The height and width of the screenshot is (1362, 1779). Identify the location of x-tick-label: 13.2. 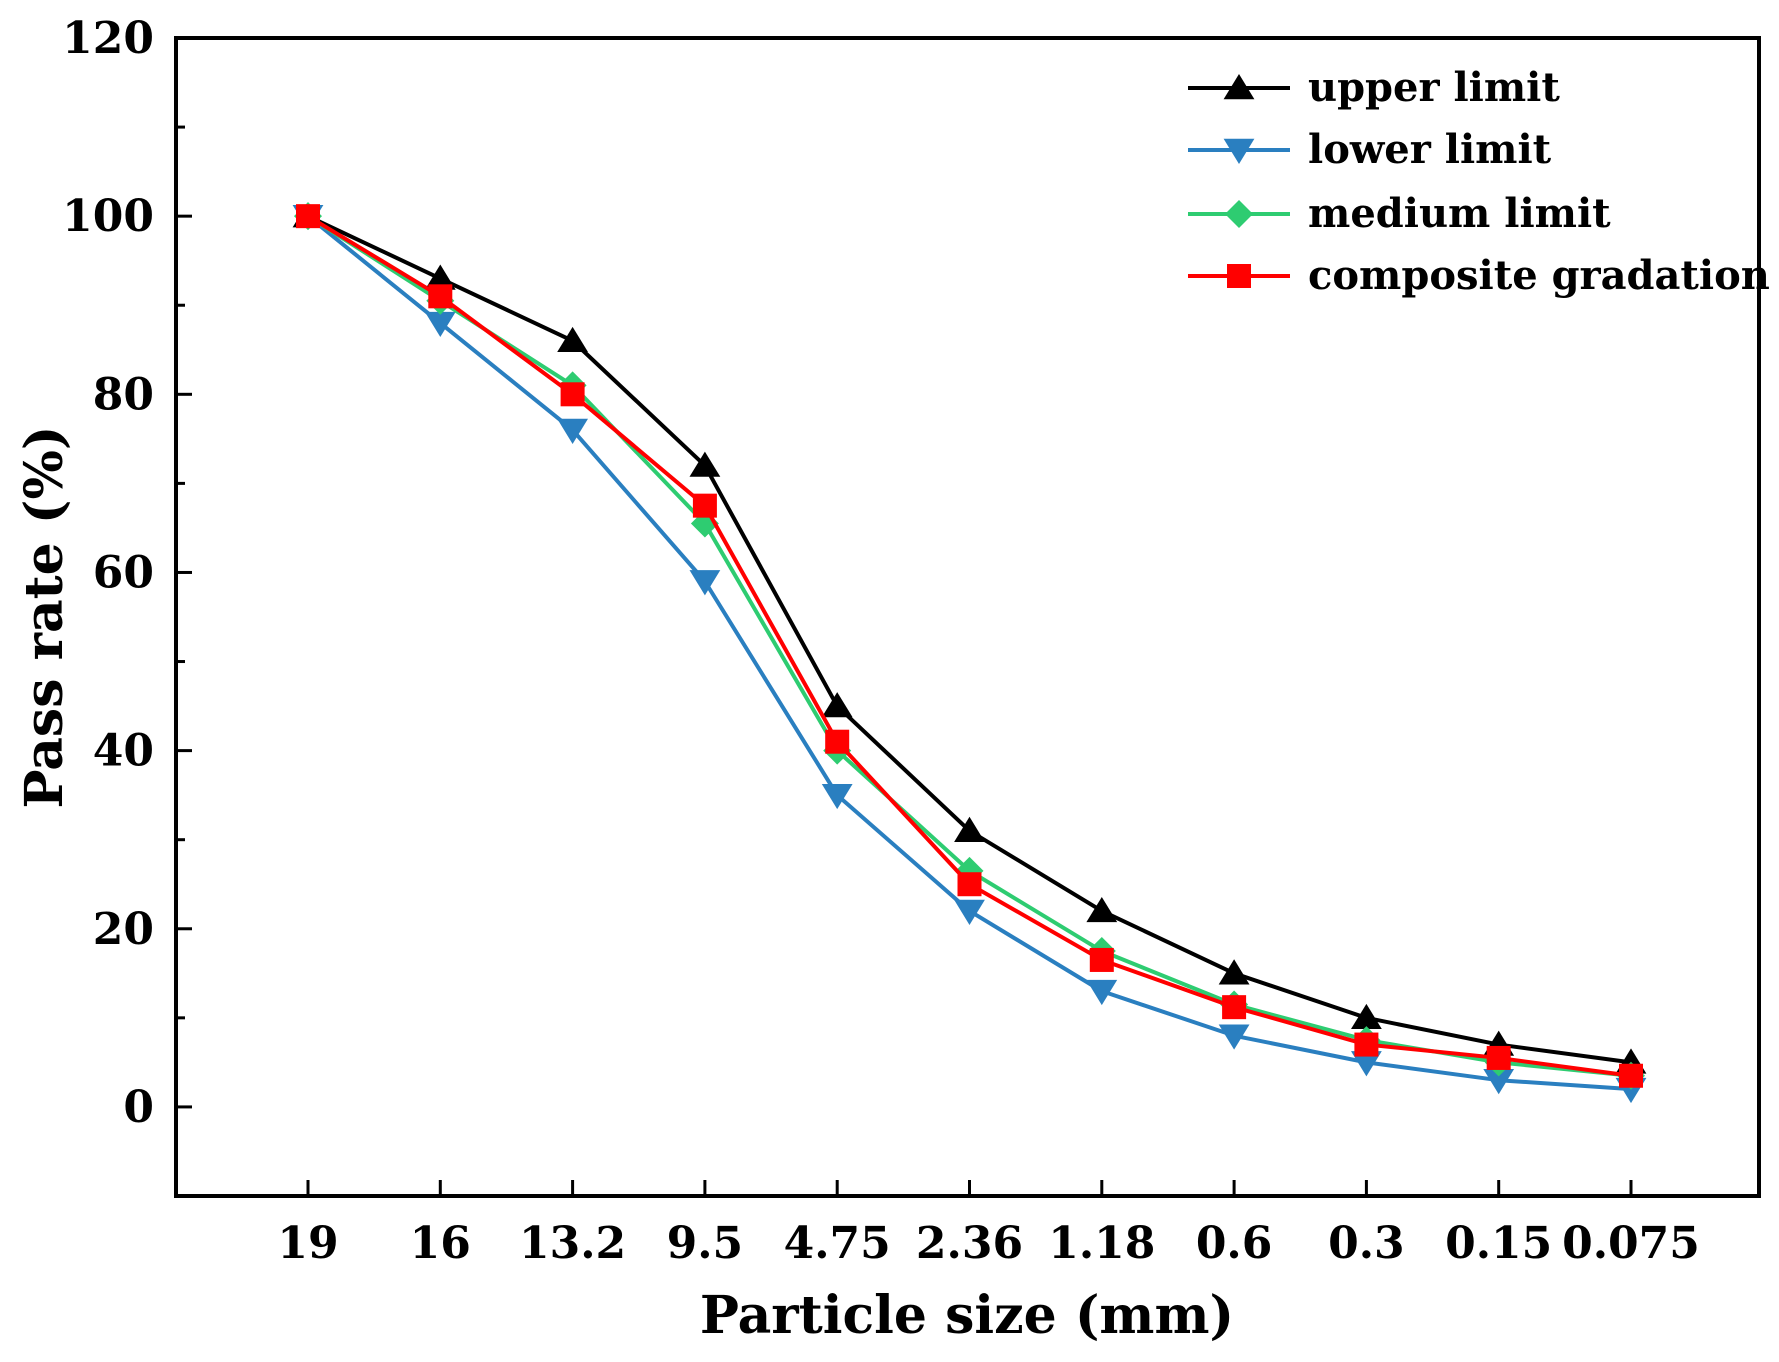
(572, 1243).